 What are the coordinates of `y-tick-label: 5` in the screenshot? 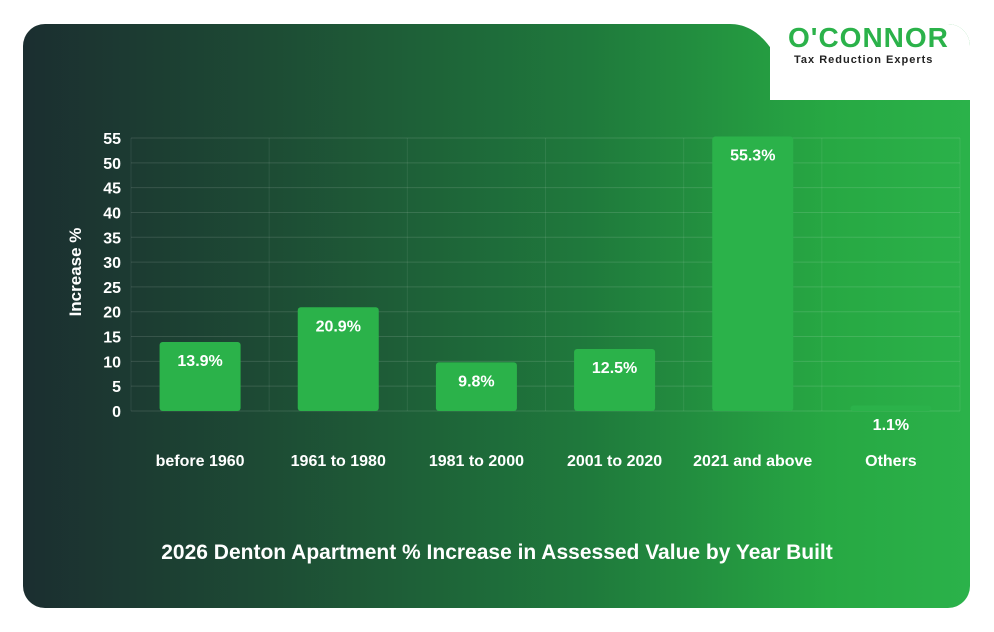 It's located at (116, 387).